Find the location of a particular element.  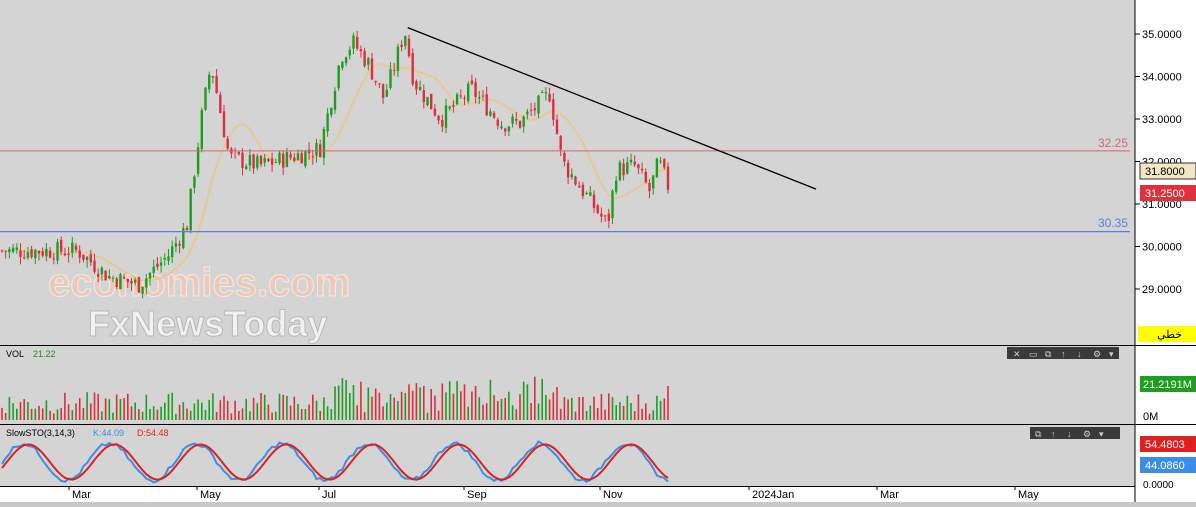

time-axis is located at coordinates (567, 494).